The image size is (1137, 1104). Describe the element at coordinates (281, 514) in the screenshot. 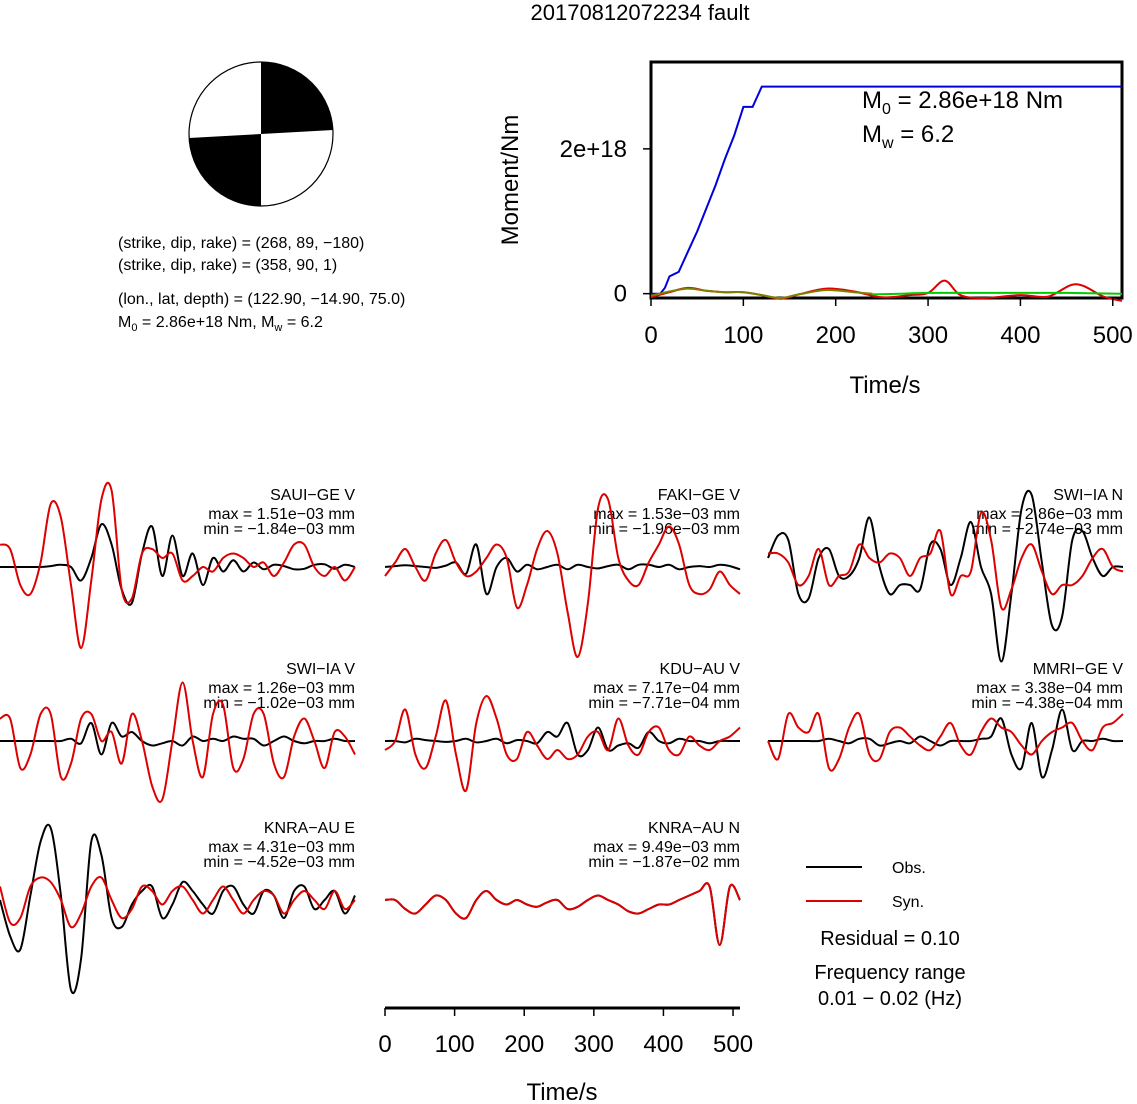

I see `station-max: max = 1.51e−03 mm` at that location.